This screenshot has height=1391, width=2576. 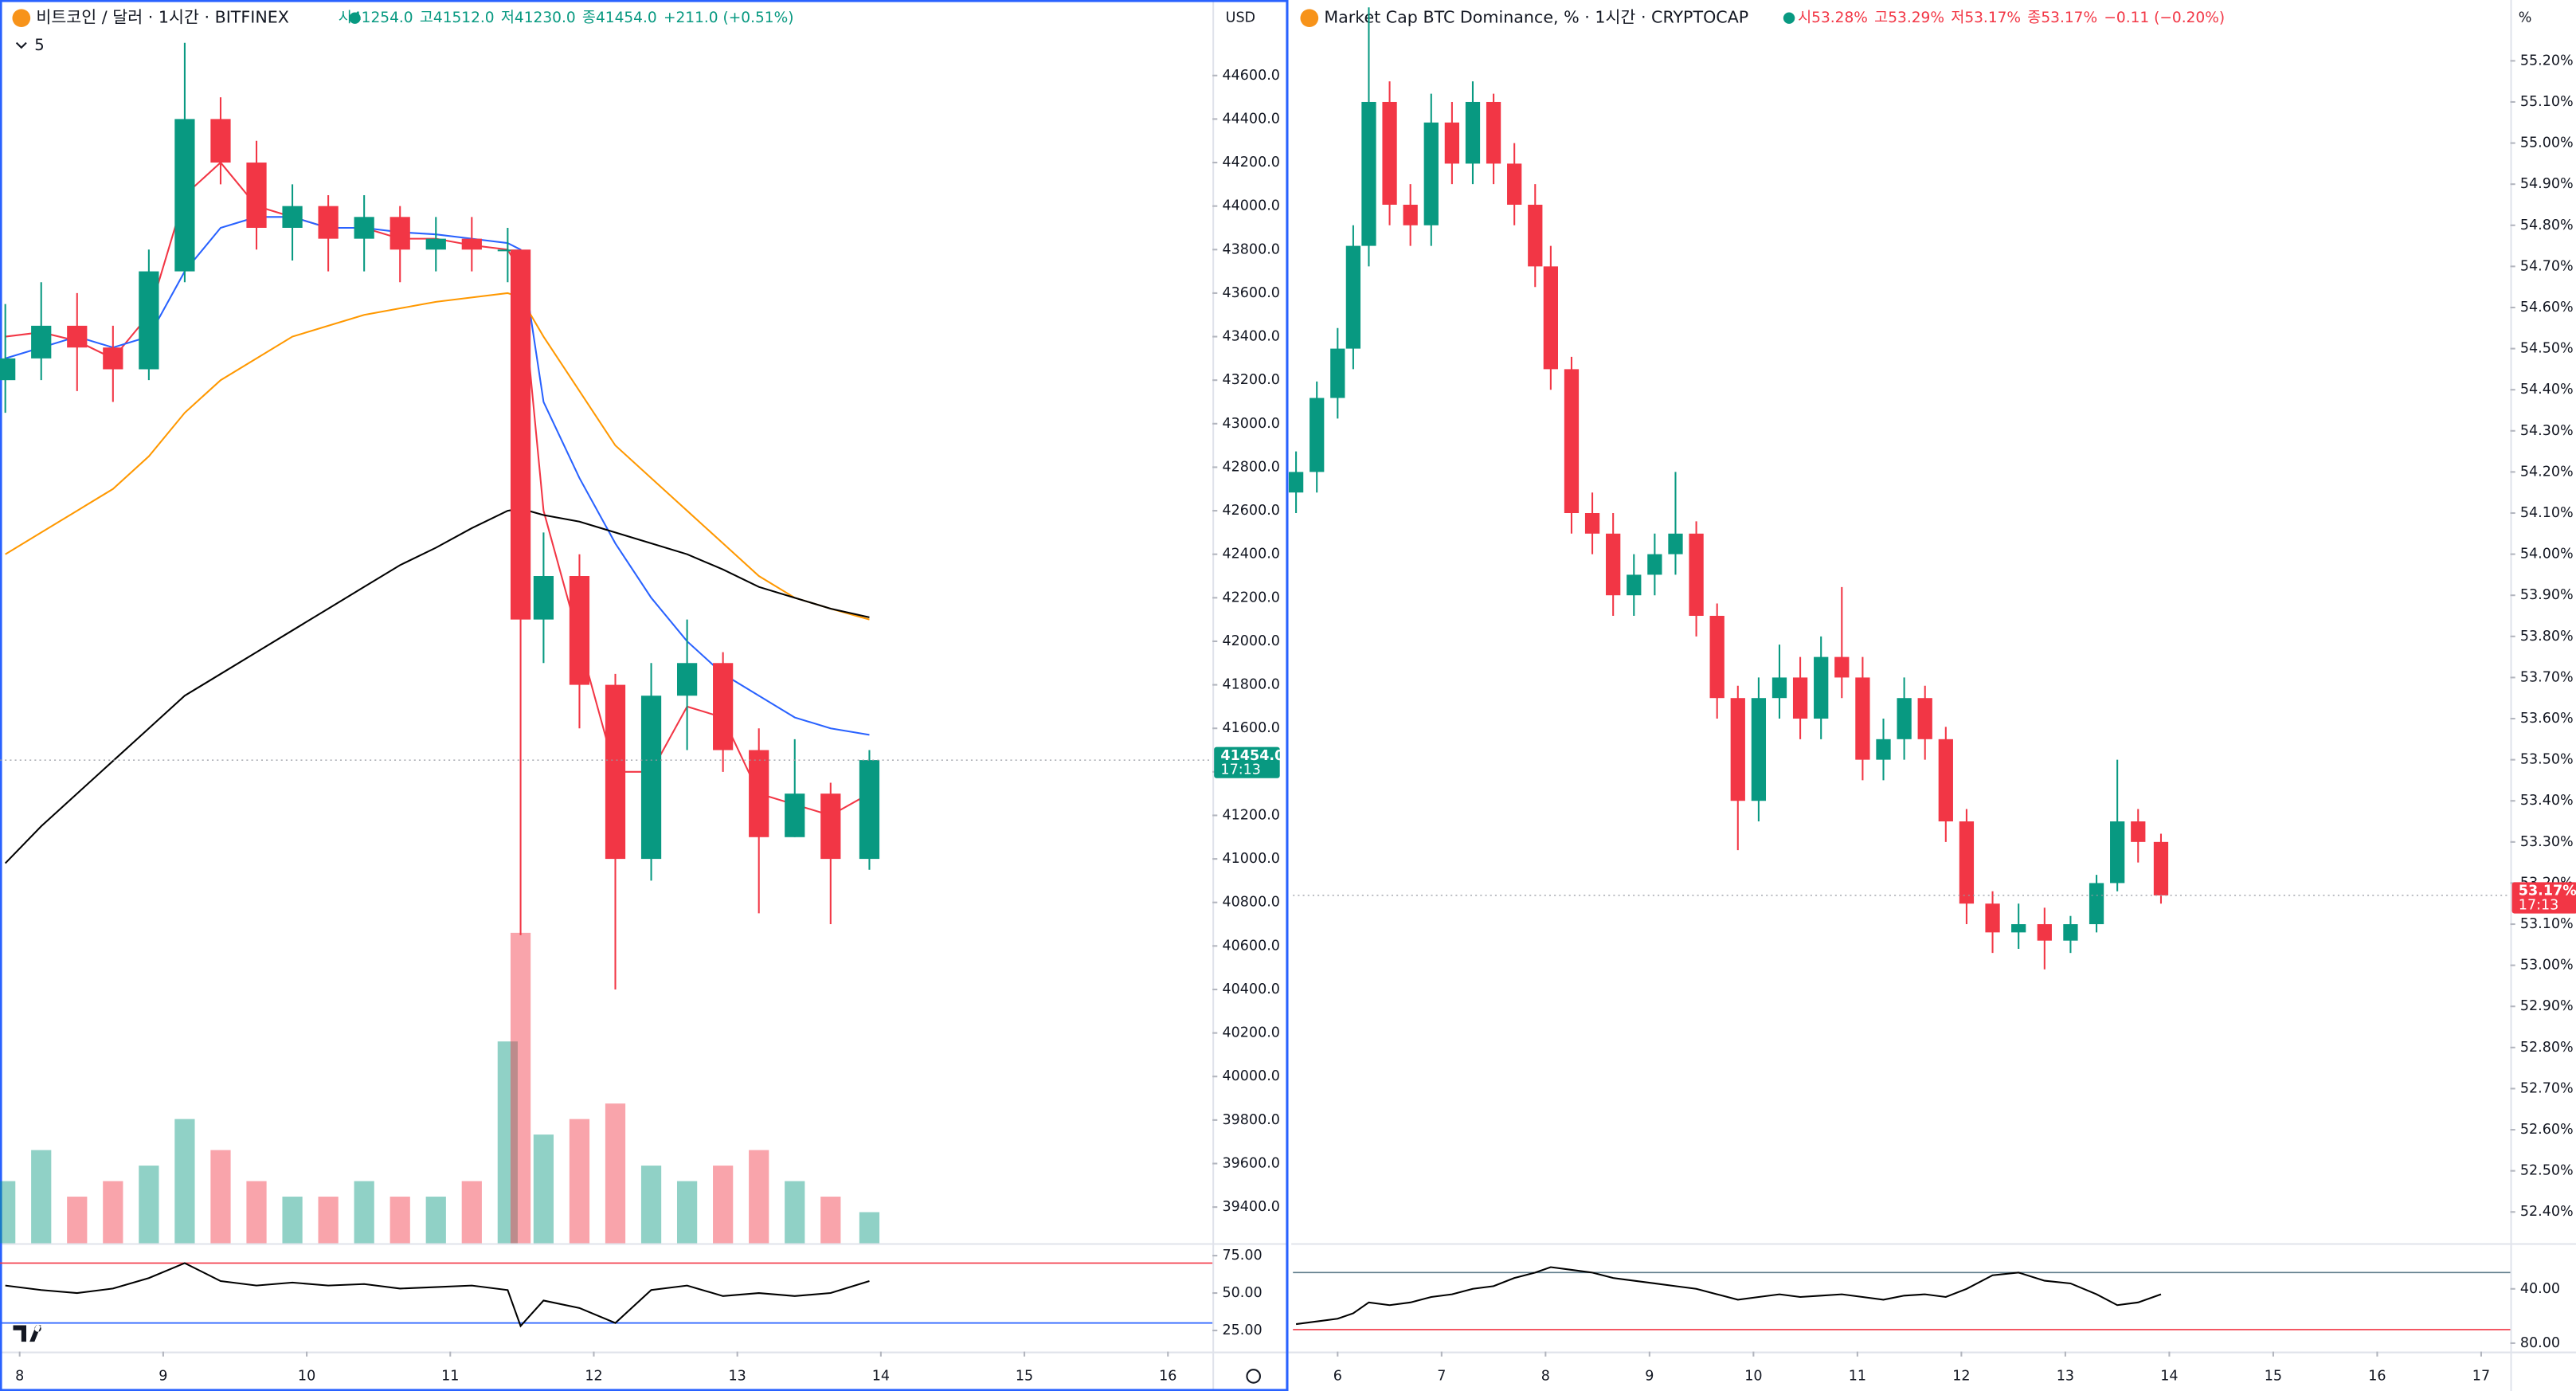 I want to click on y-tick-label: 40800.0, so click(x=1251, y=903).